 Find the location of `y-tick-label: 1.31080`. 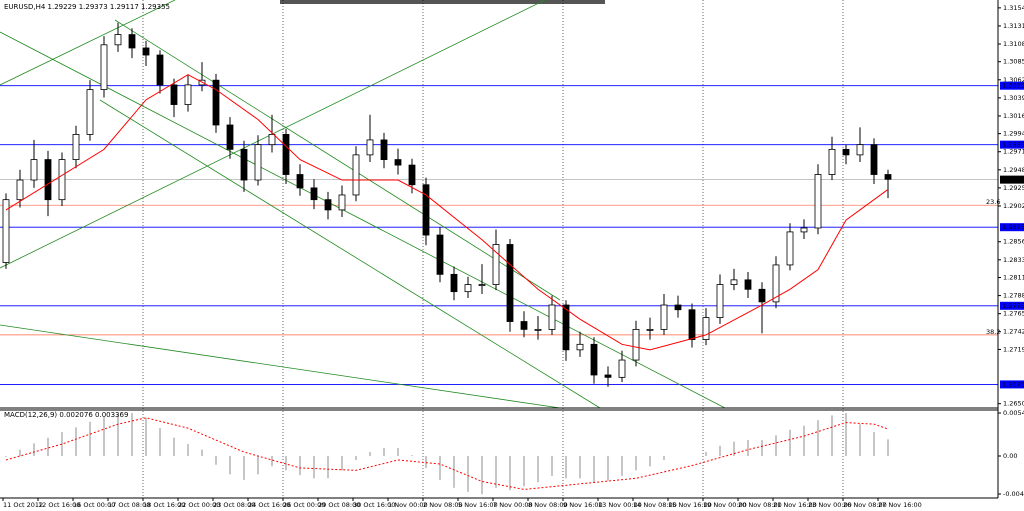

y-tick-label: 1.31080 is located at coordinates (1013, 44).